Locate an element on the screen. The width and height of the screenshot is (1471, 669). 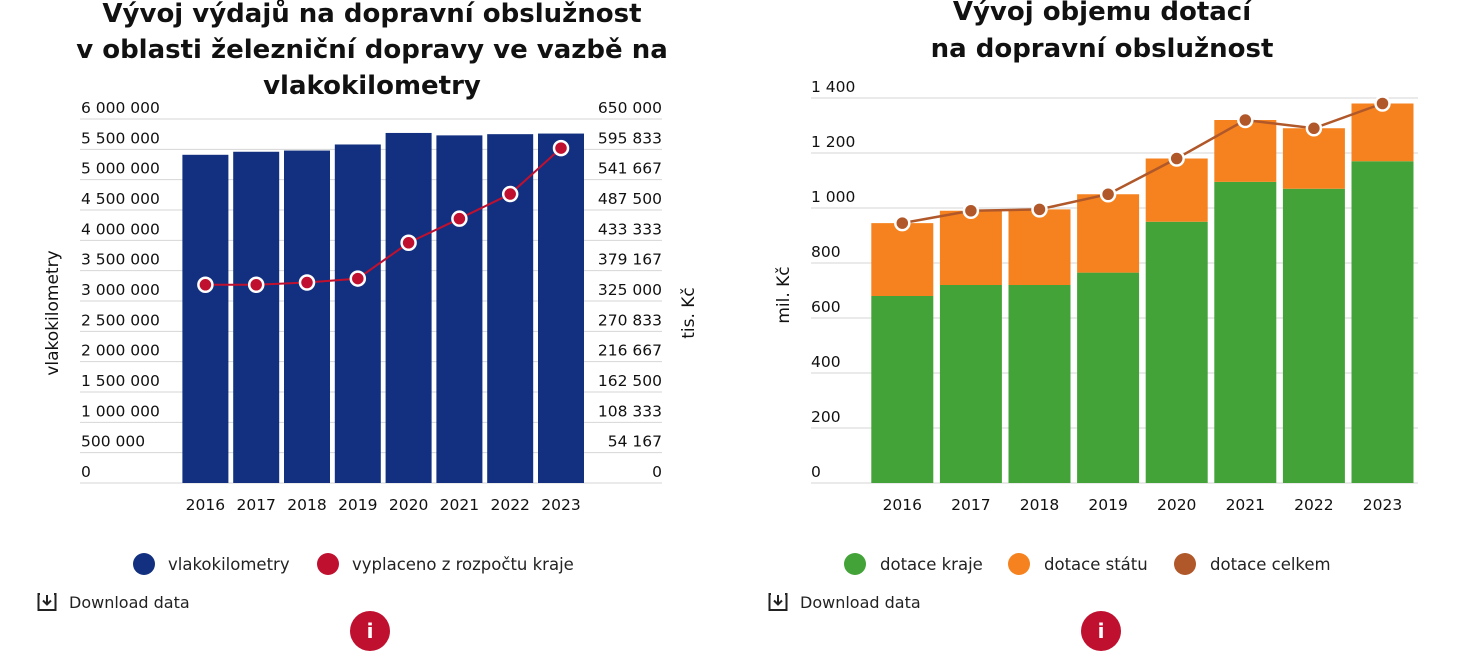
y-tick-label: 5 500 000 is located at coordinates (120, 138).